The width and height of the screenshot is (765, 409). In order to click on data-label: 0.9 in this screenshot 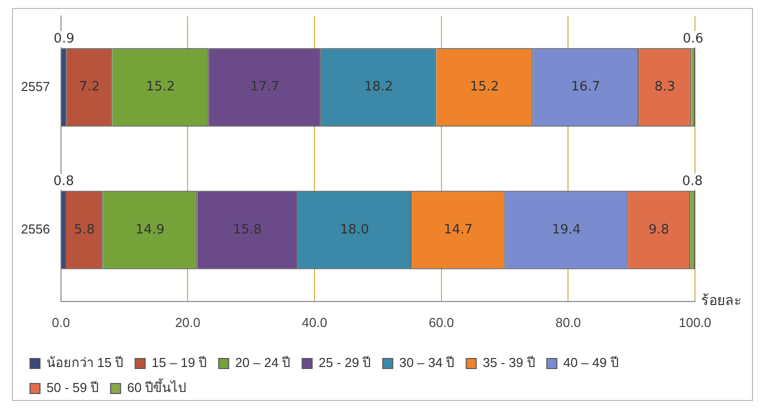, I will do `click(64, 38)`.